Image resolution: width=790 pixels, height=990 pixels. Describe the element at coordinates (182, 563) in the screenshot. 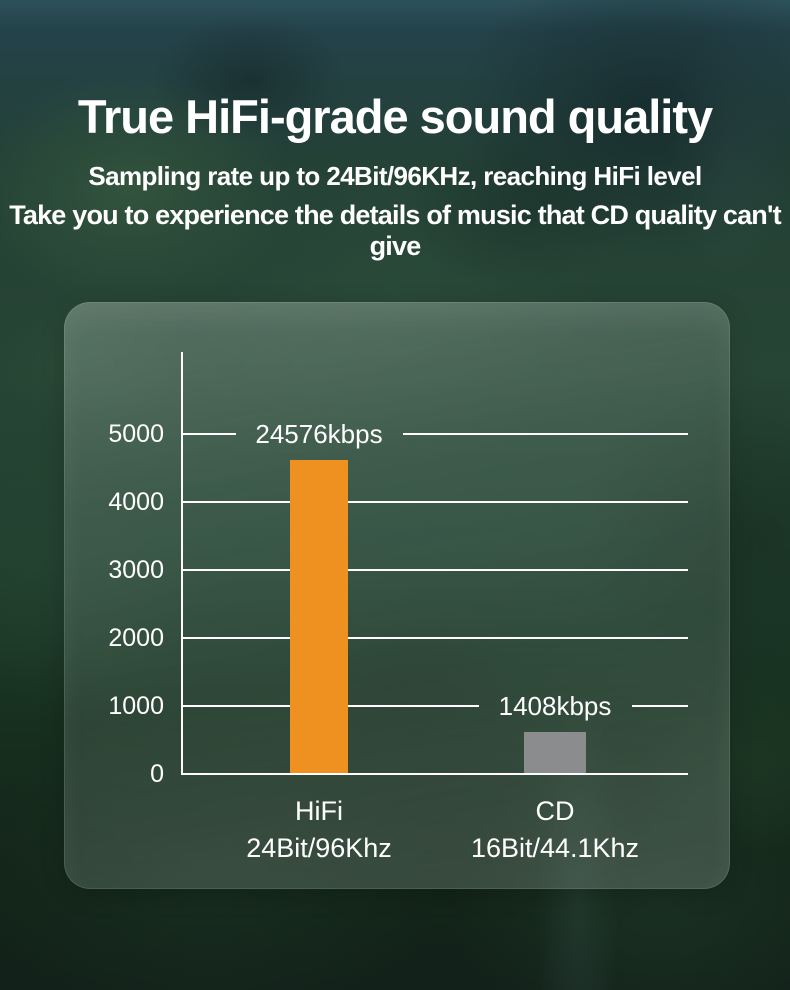

I see `y-axis-line` at that location.